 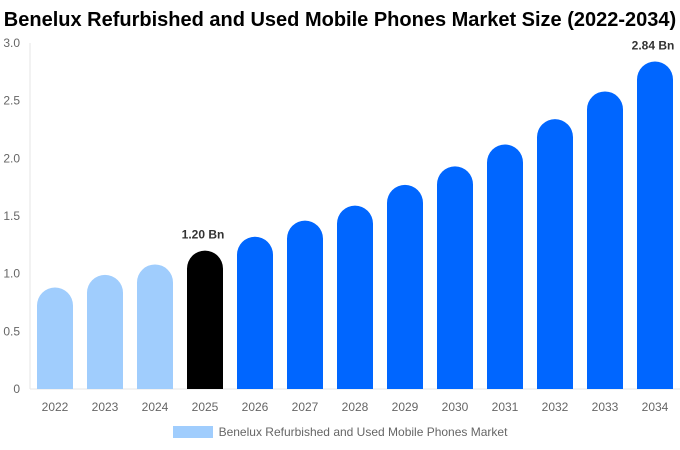 I want to click on bar-2024, so click(x=155, y=326).